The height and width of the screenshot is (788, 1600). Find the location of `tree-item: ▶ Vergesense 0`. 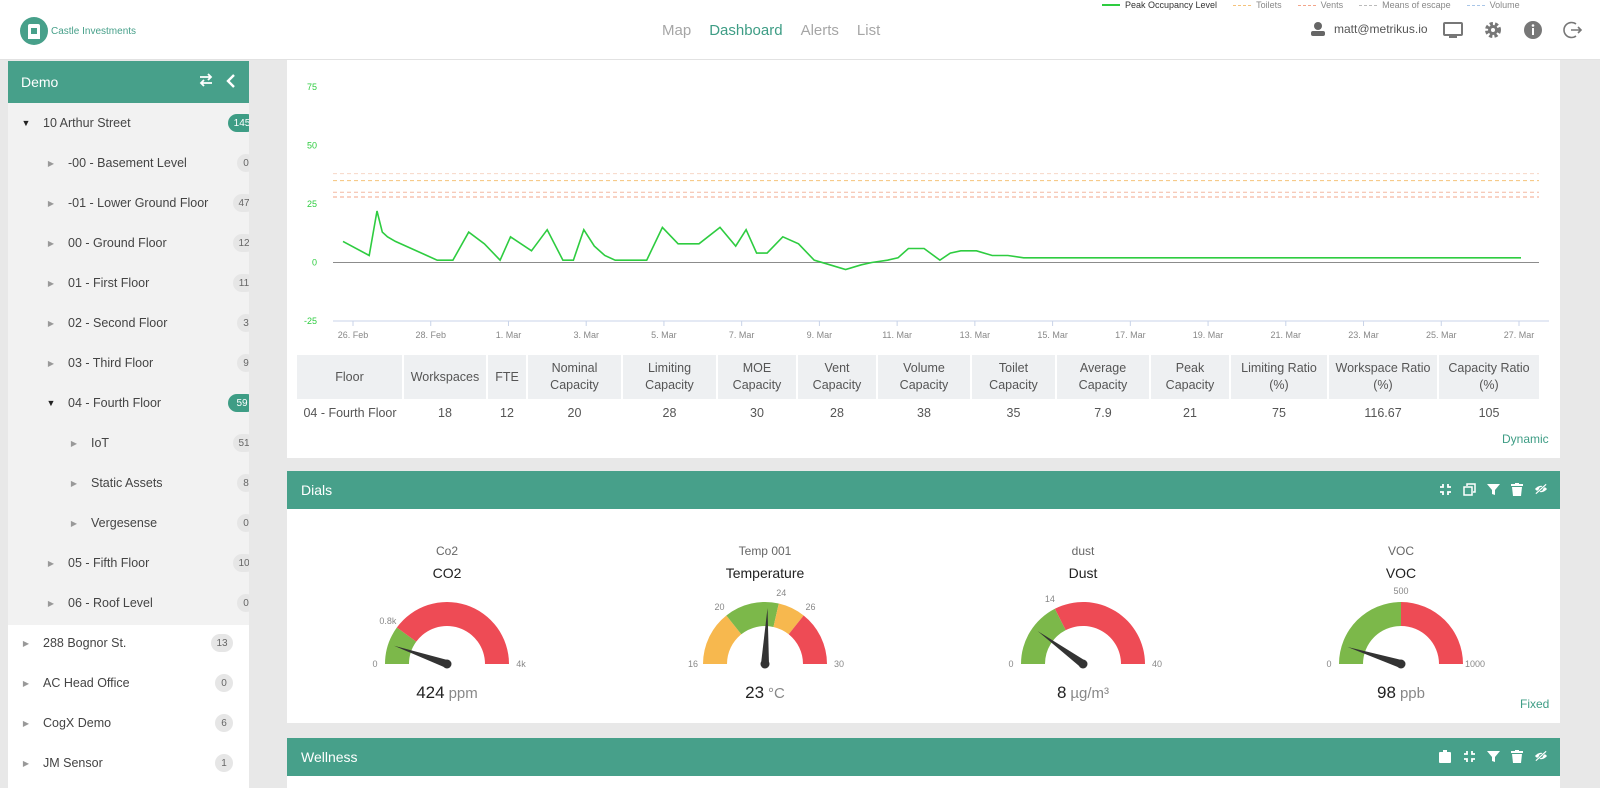

tree-item: ▶ Vergesense 0 is located at coordinates (128, 523).